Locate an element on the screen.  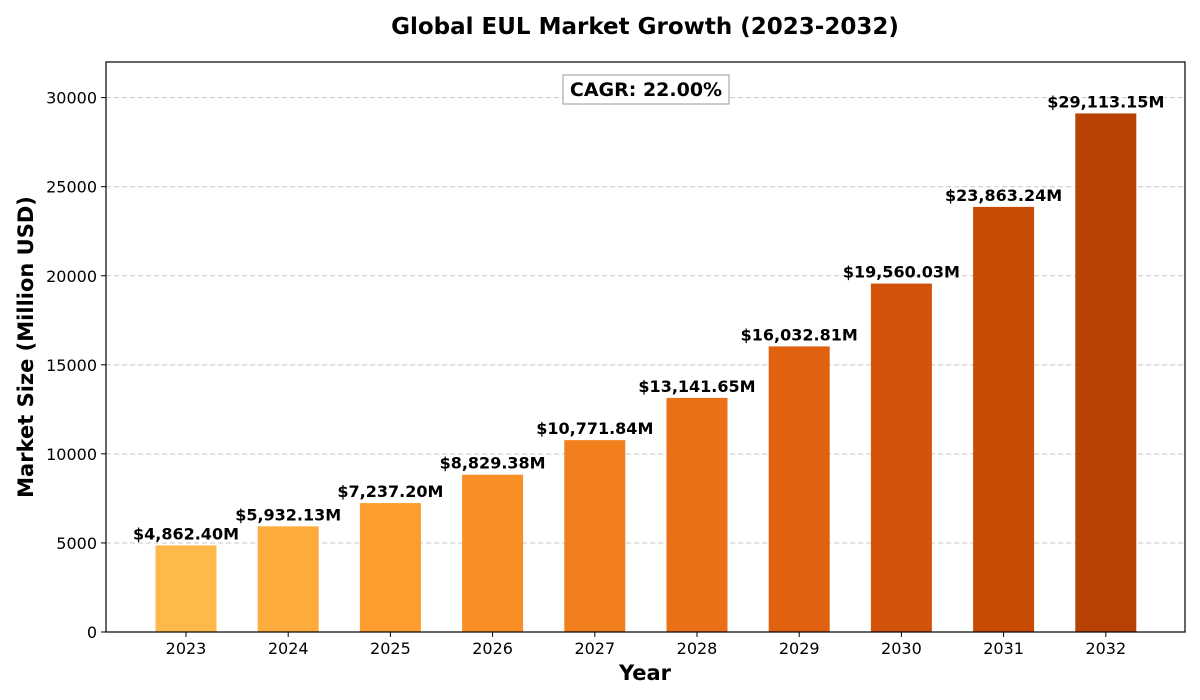
x-tick-label: 2028 is located at coordinates (697, 648).